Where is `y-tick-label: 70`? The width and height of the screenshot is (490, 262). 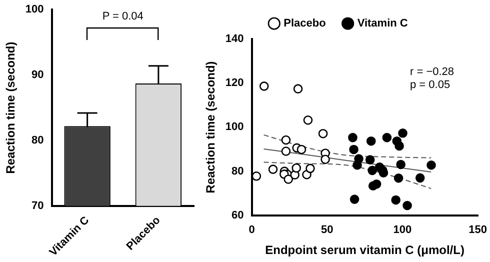
y-tick-label: 70 is located at coordinates (38, 206).